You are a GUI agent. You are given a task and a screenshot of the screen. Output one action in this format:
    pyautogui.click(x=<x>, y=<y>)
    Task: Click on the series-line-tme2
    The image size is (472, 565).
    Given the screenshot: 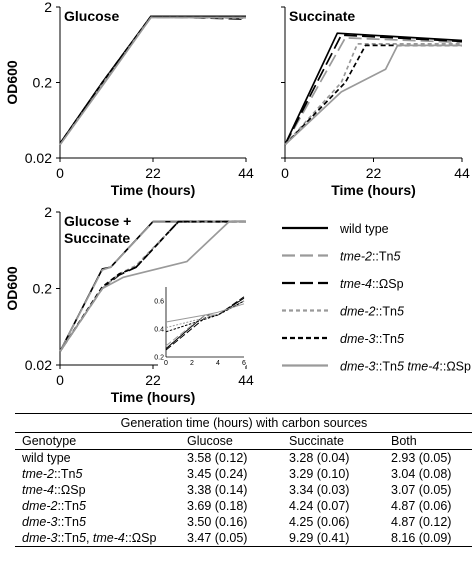 What is the action you would take?
    pyautogui.click(x=152, y=81)
    